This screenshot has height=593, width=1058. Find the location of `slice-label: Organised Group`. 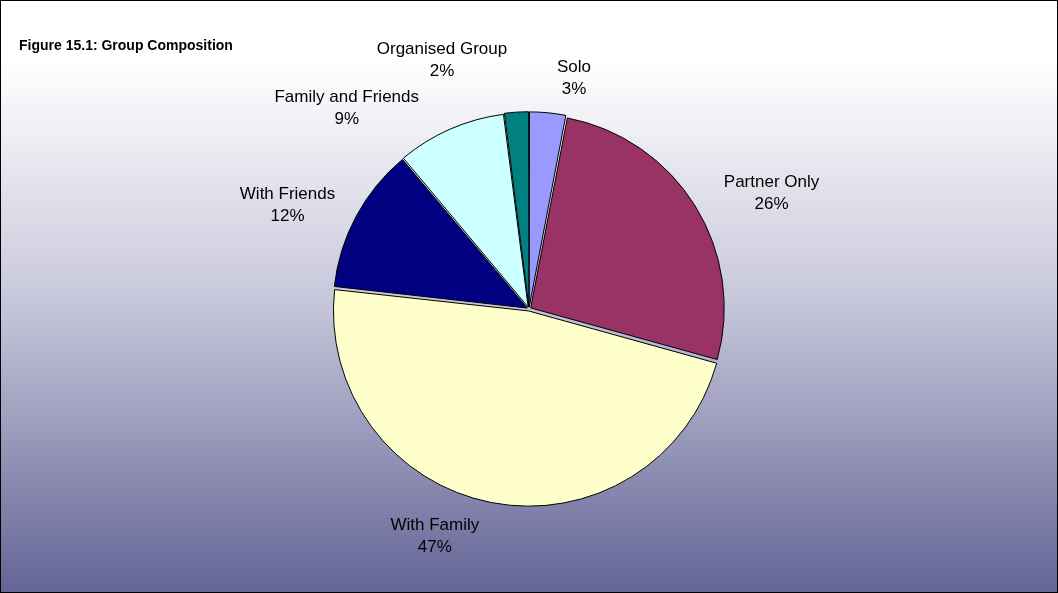

slice-label: Organised Group is located at coordinates (442, 48).